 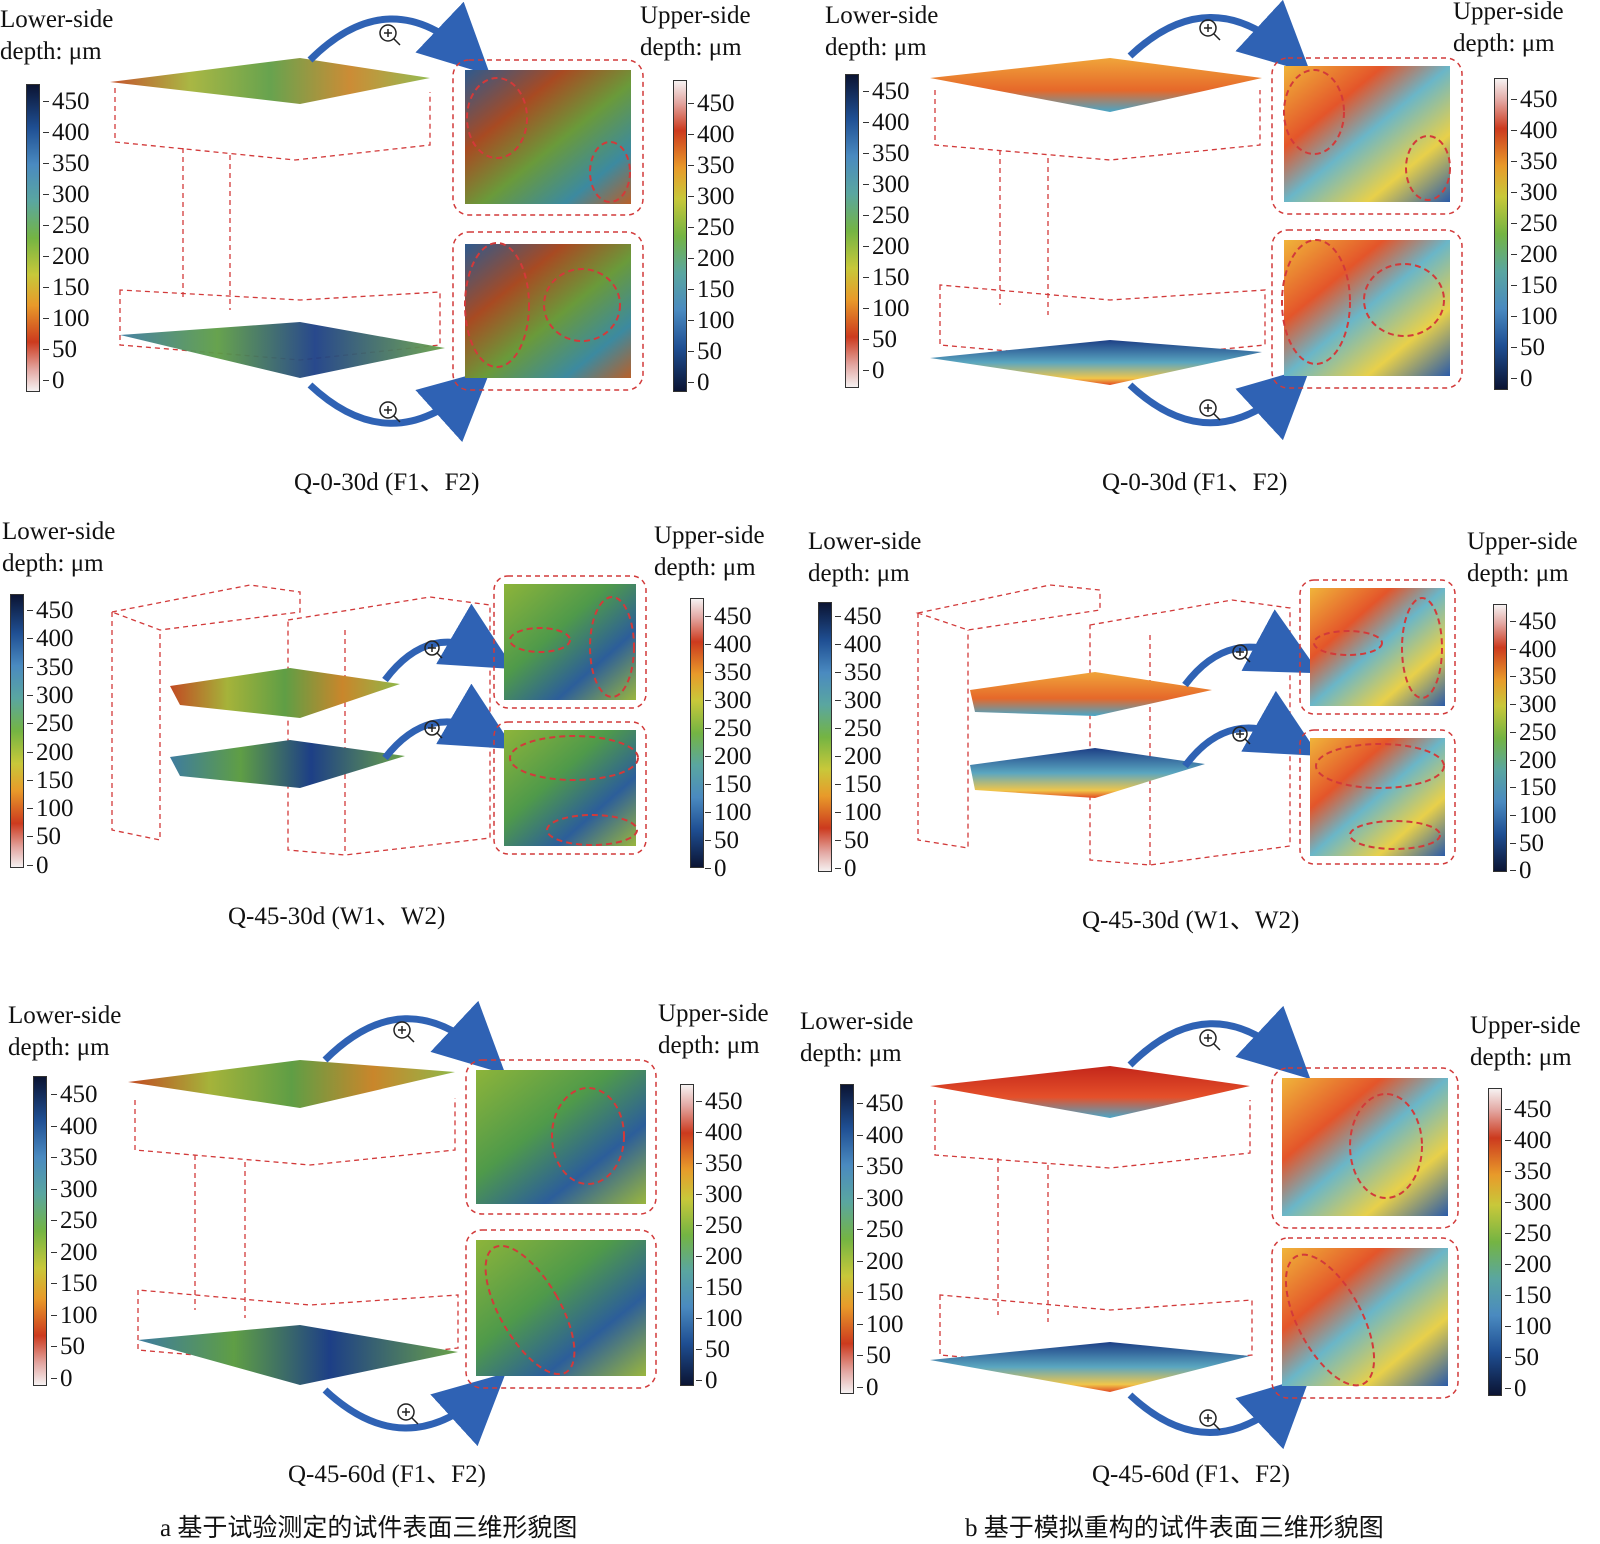 I want to click on caption-q-45-30d-measured: Q-45-30d (W1、W2), so click(x=337, y=916).